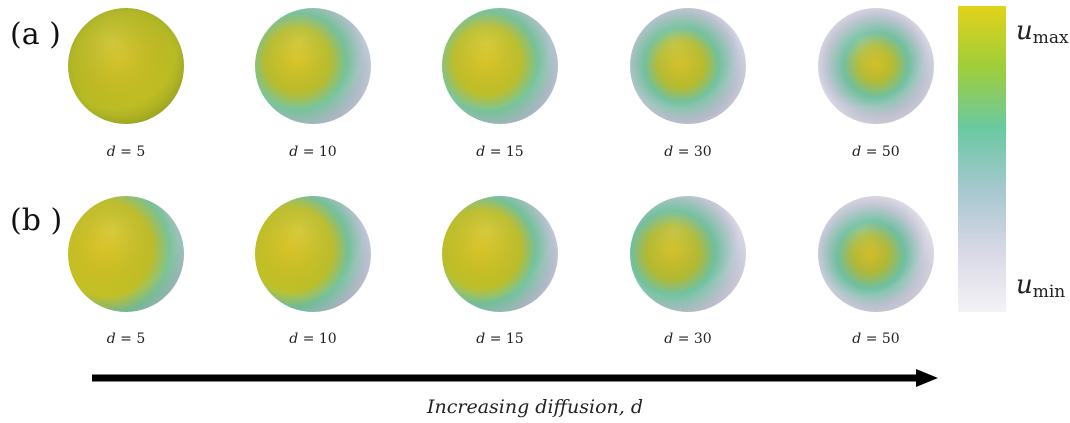 This screenshot has height=423, width=1070. Describe the element at coordinates (1042, 32) in the screenshot. I see `colorbar-max-label: umax` at that location.